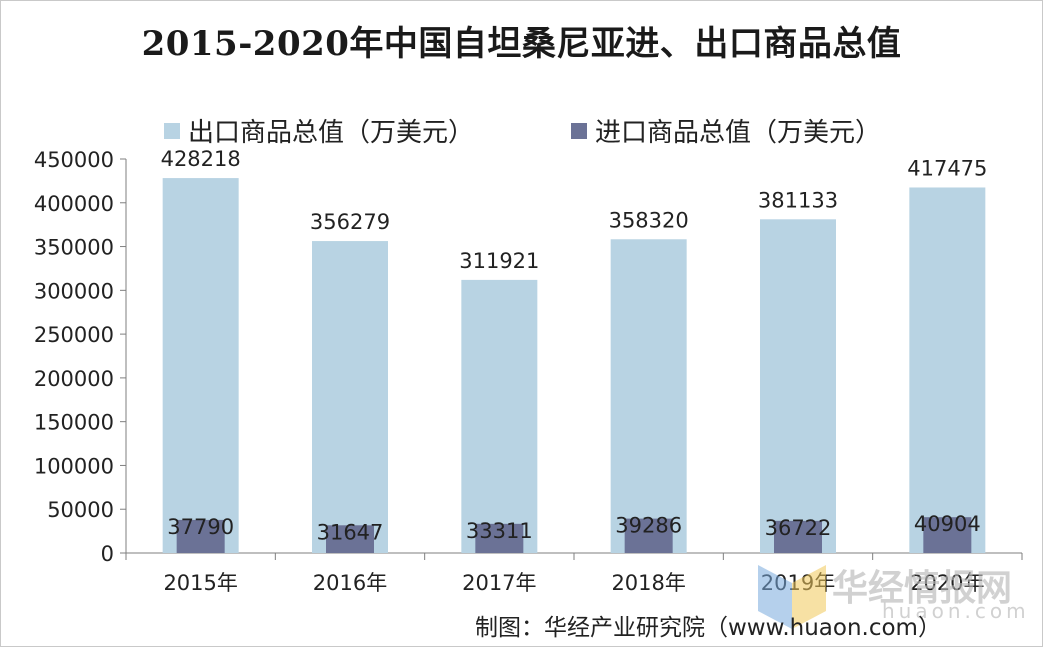  Describe the element at coordinates (107, 554) in the screenshot. I see `y-tick-label: 0` at that location.